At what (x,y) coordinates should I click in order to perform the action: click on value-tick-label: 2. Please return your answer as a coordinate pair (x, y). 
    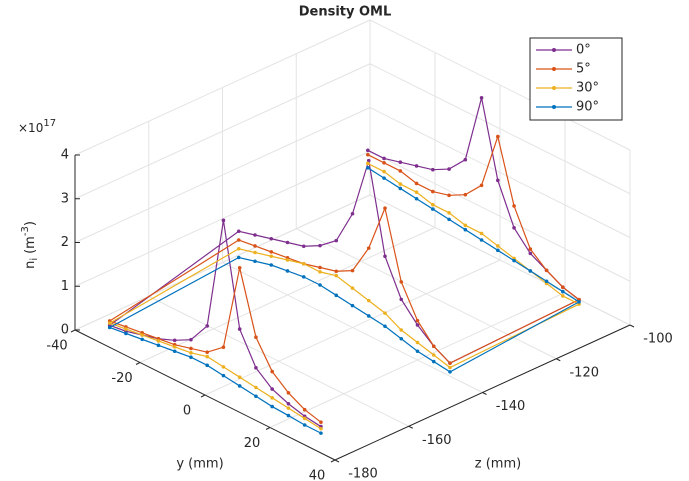
    Looking at the image, I should click on (65, 242).